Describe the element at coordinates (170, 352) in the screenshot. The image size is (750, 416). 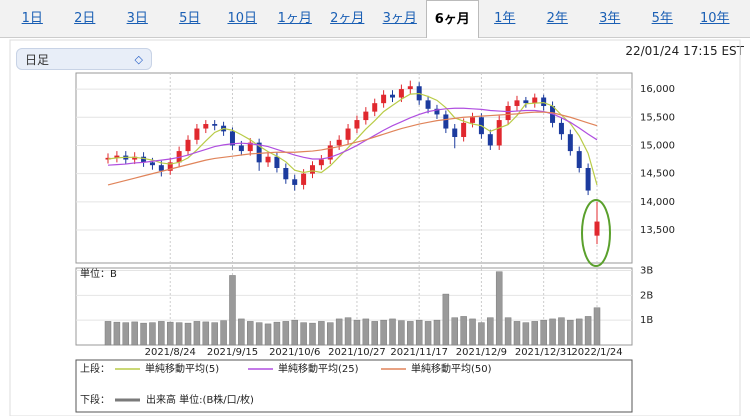
I see `x-tick-label: 2021/8/24` at that location.